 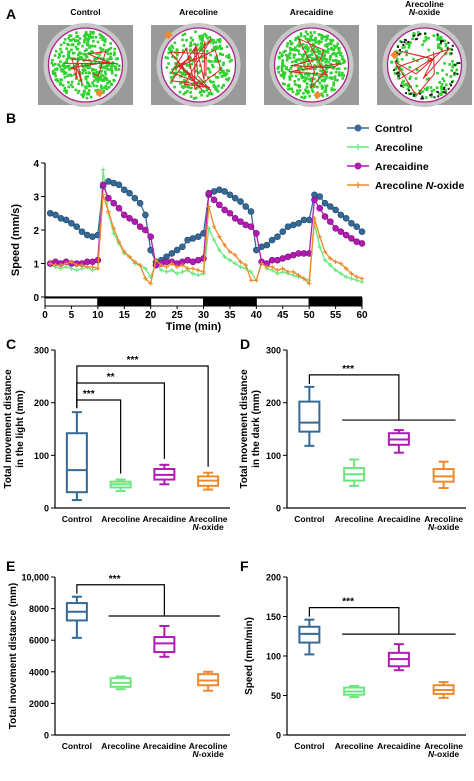 I want to click on trajectory-label: Control, so click(x=85, y=12).